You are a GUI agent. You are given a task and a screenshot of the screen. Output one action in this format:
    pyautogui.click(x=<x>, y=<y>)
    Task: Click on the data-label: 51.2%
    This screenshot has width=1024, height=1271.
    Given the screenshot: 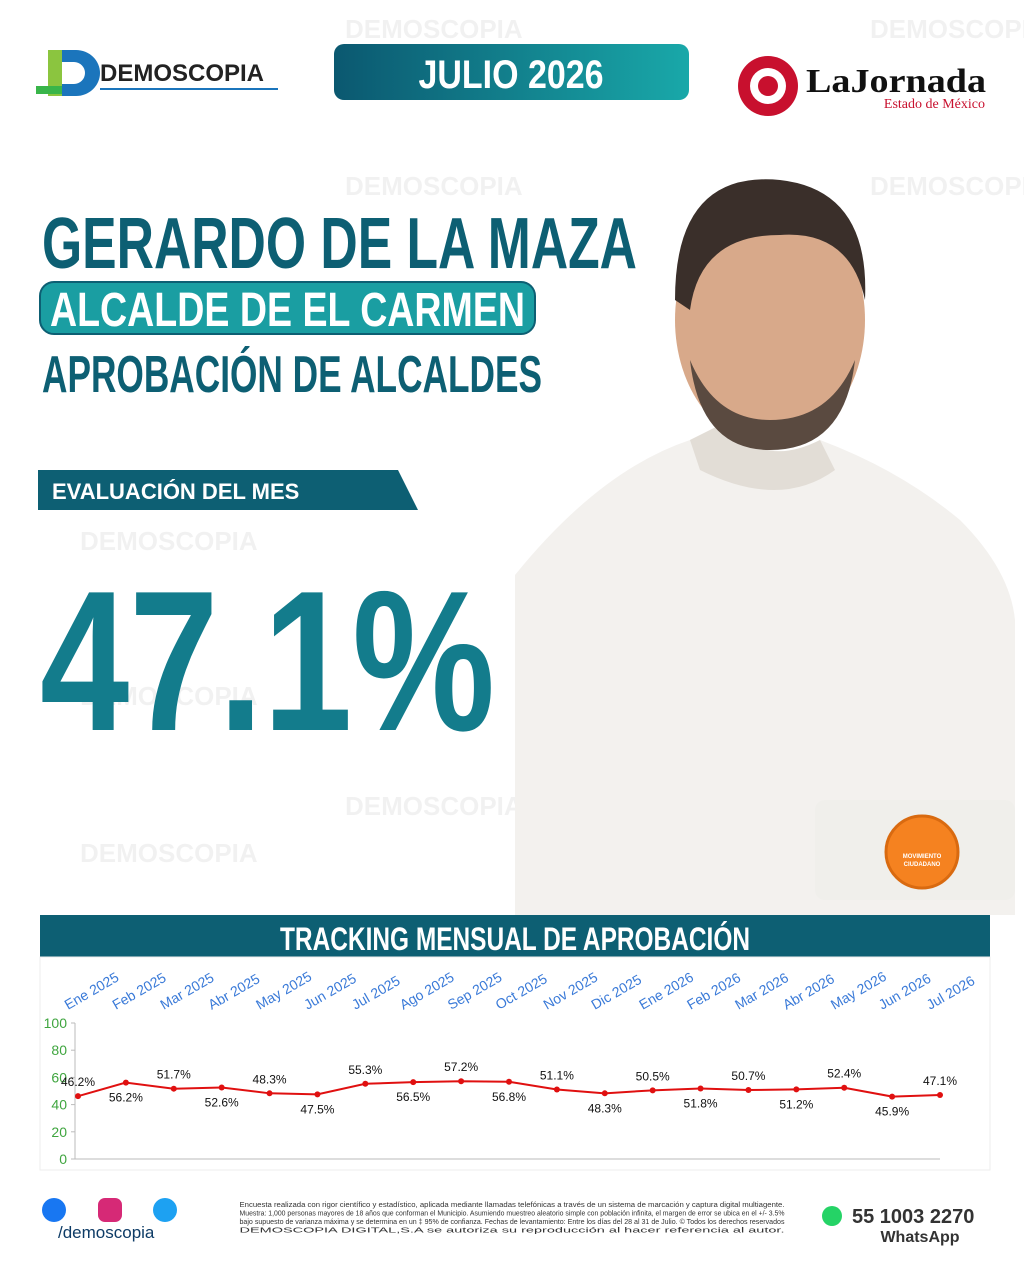 What is the action you would take?
    pyautogui.click(x=796, y=1104)
    